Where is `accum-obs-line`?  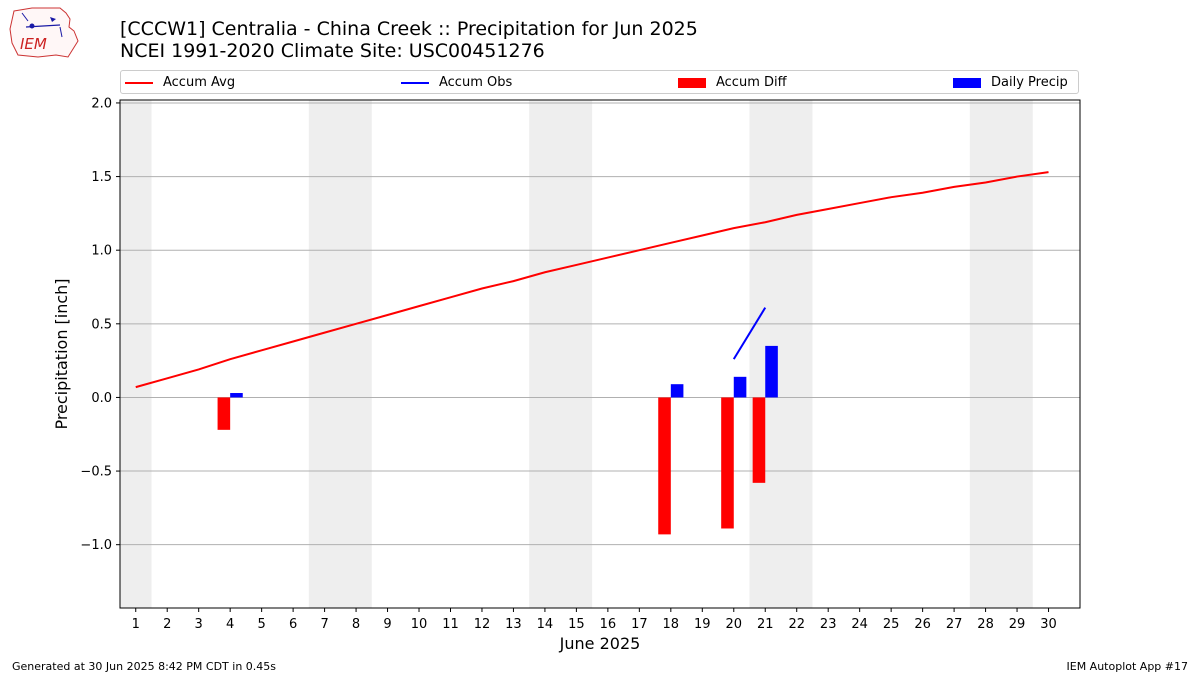
accum-obs-line is located at coordinates (749, 333).